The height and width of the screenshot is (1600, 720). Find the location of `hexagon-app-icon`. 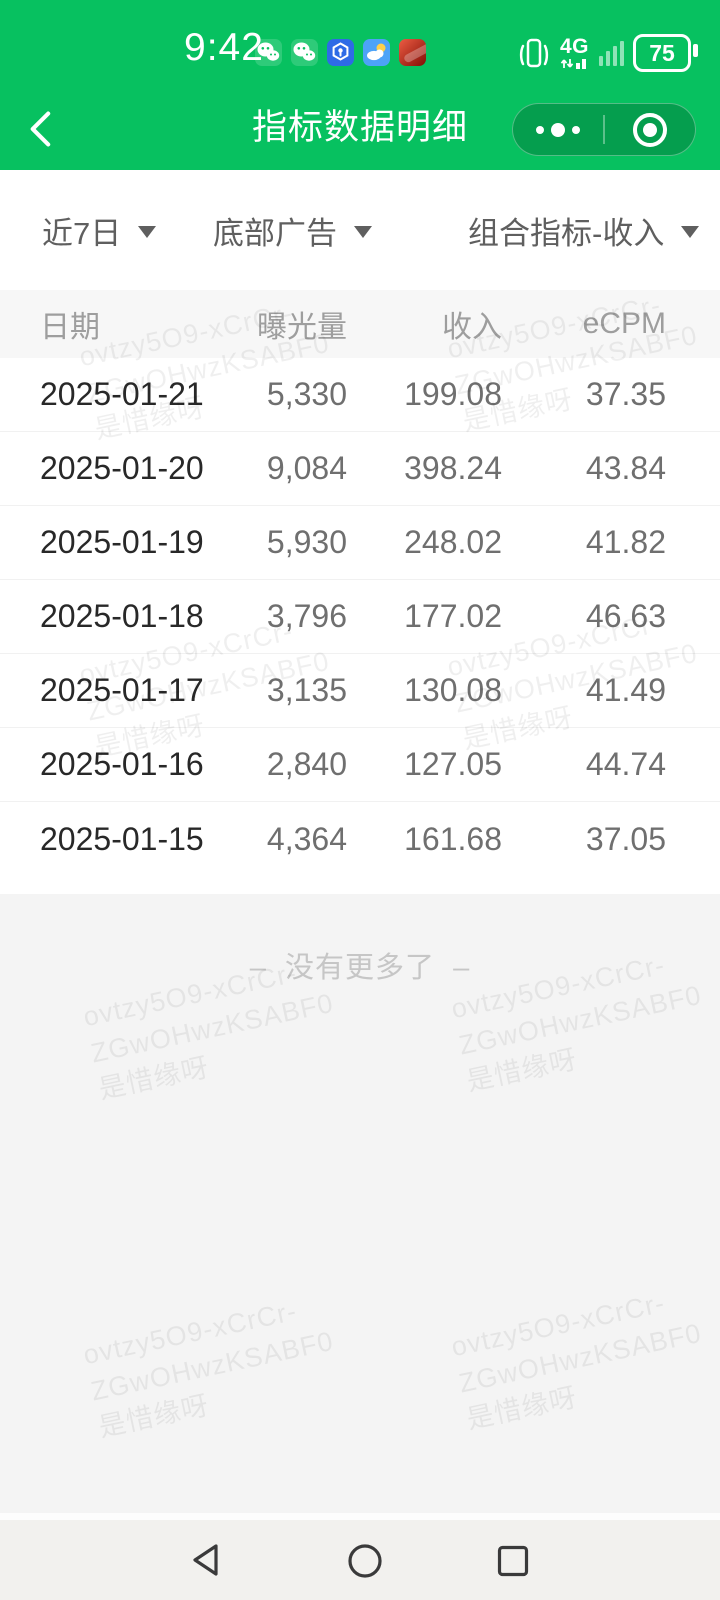

hexagon-app-icon is located at coordinates (340, 52).